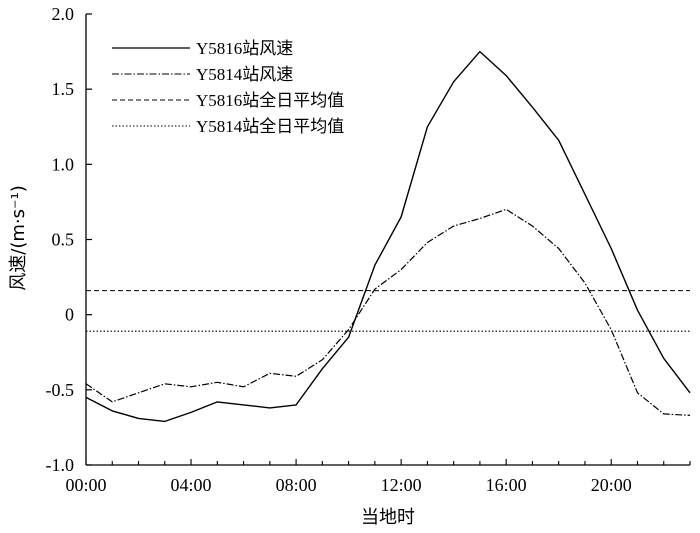 Image resolution: width=700 pixels, height=533 pixels. What do you see at coordinates (388, 517) in the screenshot?
I see `x-axis-label: 当地时` at bounding box center [388, 517].